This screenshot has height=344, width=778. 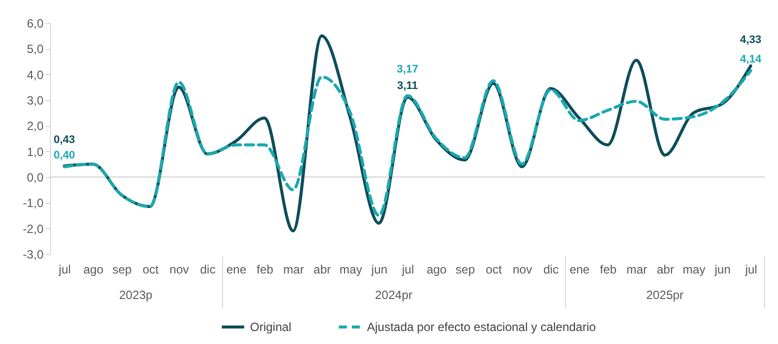 What do you see at coordinates (665, 295) in the screenshot?
I see `text: 2025pr` at bounding box center [665, 295].